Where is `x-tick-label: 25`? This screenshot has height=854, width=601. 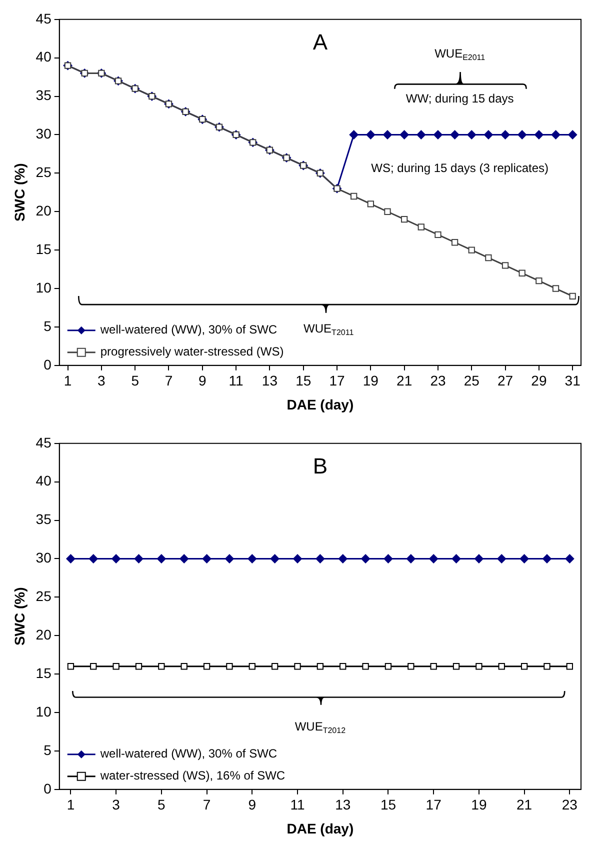 x-tick-label: 25 is located at coordinates (472, 380).